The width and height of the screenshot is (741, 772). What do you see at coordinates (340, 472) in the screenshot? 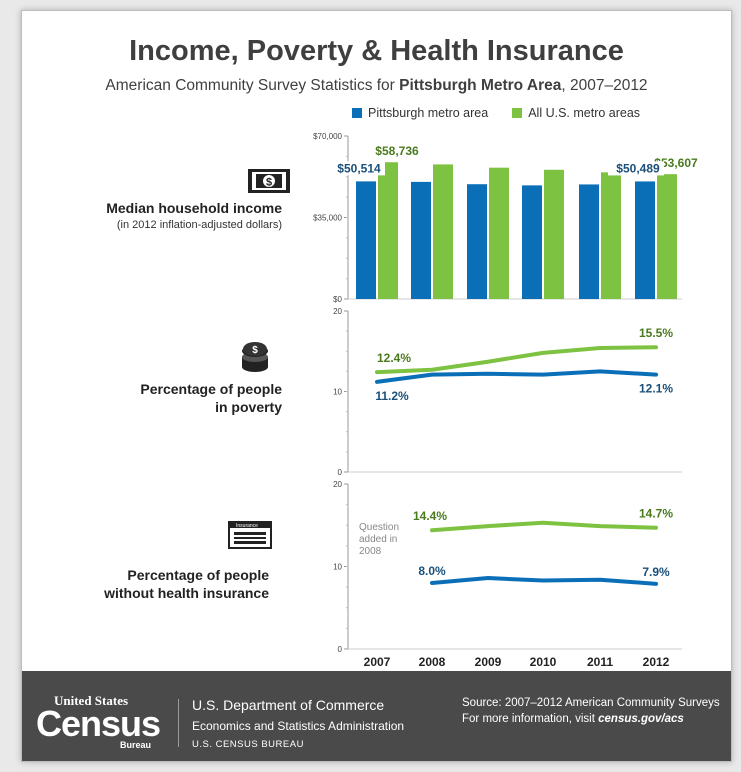
I see `y-tick-label-1: 0` at bounding box center [340, 472].